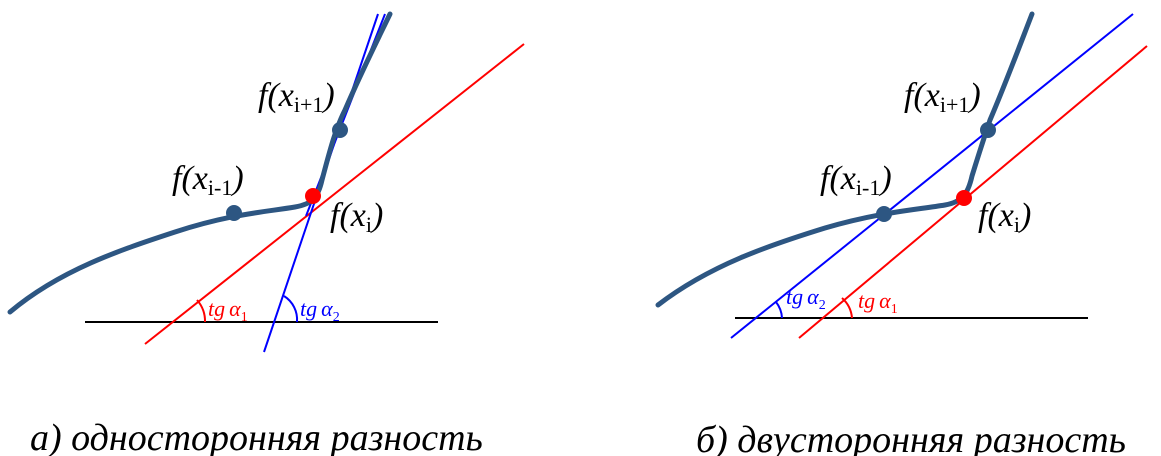  Describe the element at coordinates (228, 310) in the screenshot. I see `panel-a-angle-label-1: tg α1` at that location.